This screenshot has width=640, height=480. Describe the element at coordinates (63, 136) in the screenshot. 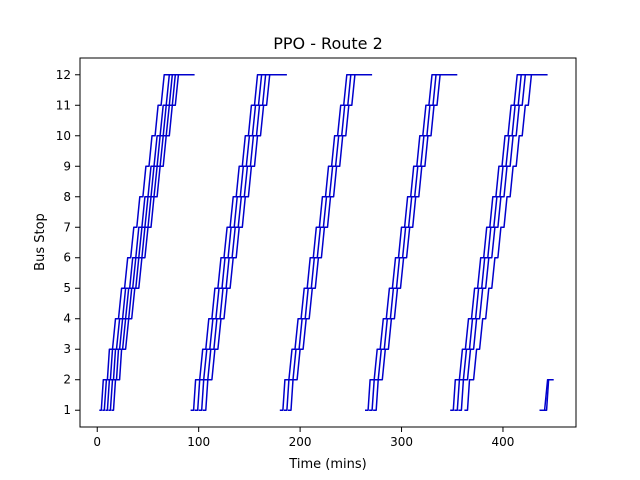

I see `y-tick-label: 10` at that location.